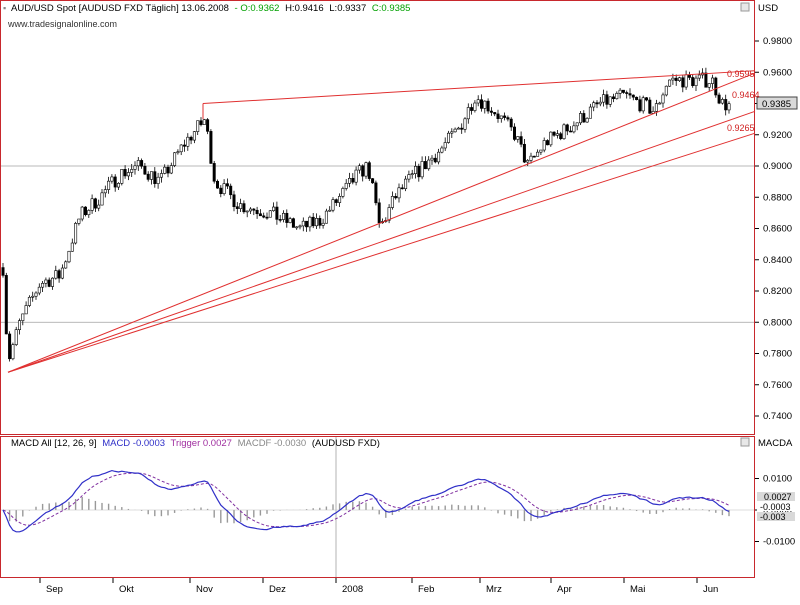  Describe the element at coordinates (366, 501) in the screenshot. I see `macd-line` at that location.